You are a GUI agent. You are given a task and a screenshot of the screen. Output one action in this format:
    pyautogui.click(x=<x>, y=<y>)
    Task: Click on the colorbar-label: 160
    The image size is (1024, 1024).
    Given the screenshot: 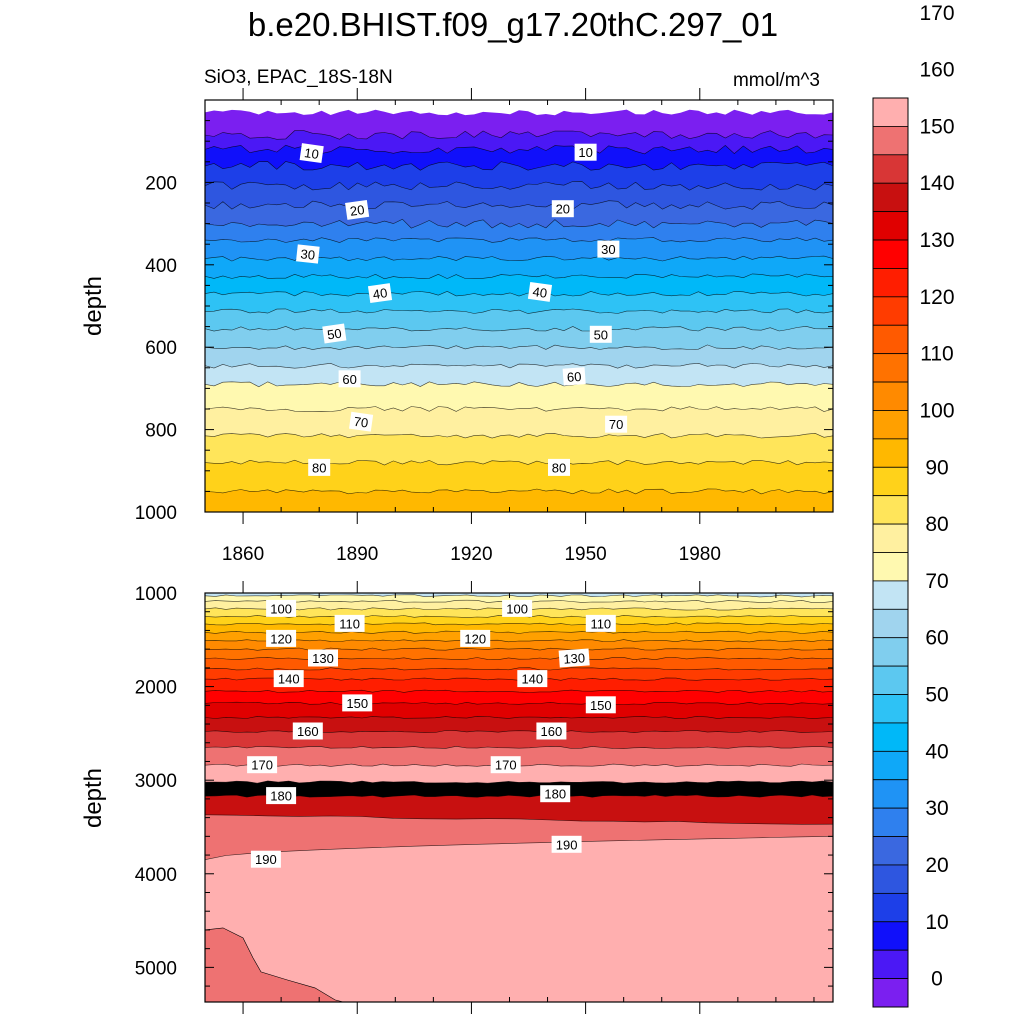 What is the action you would take?
    pyautogui.click(x=936, y=70)
    